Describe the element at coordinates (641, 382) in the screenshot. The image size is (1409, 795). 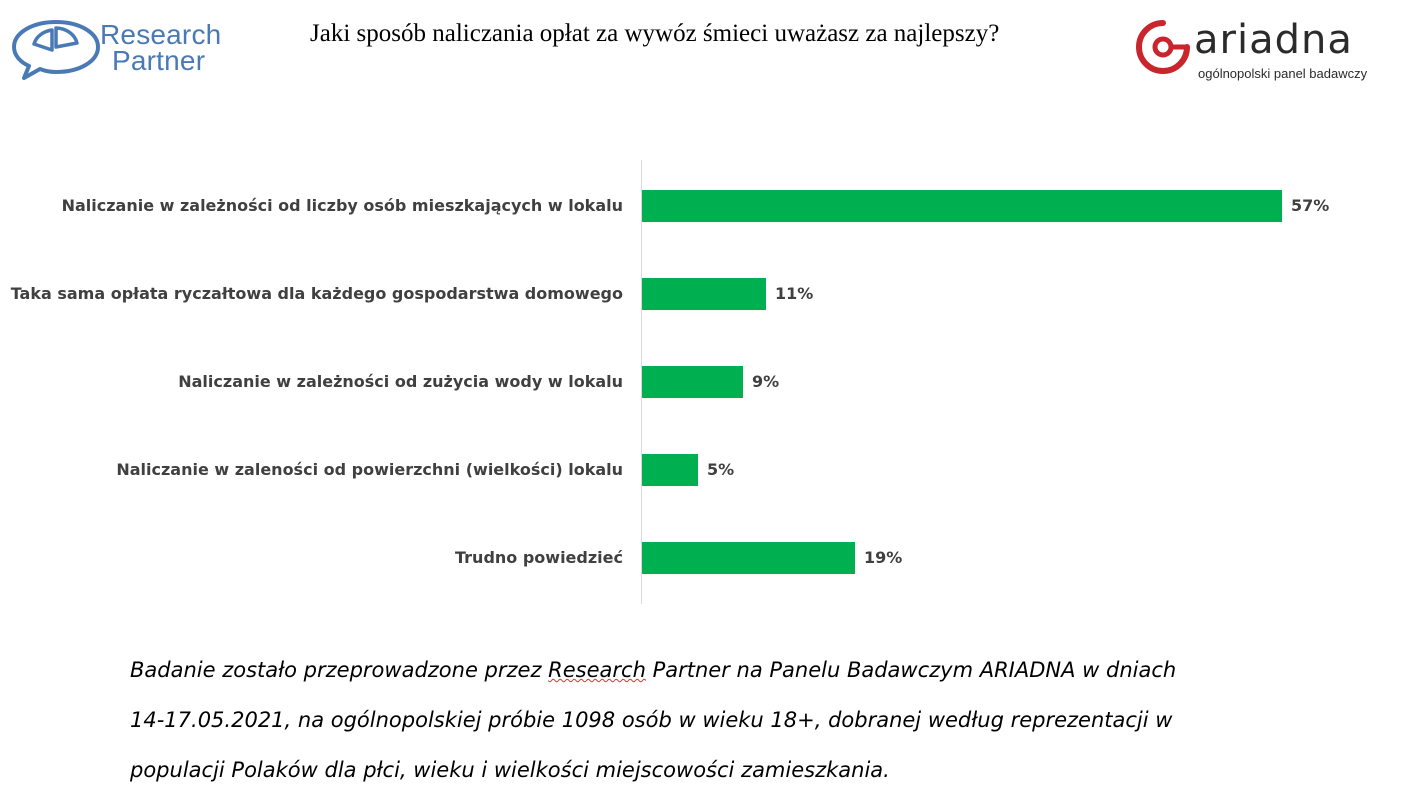
I see `category-axis-line` at that location.